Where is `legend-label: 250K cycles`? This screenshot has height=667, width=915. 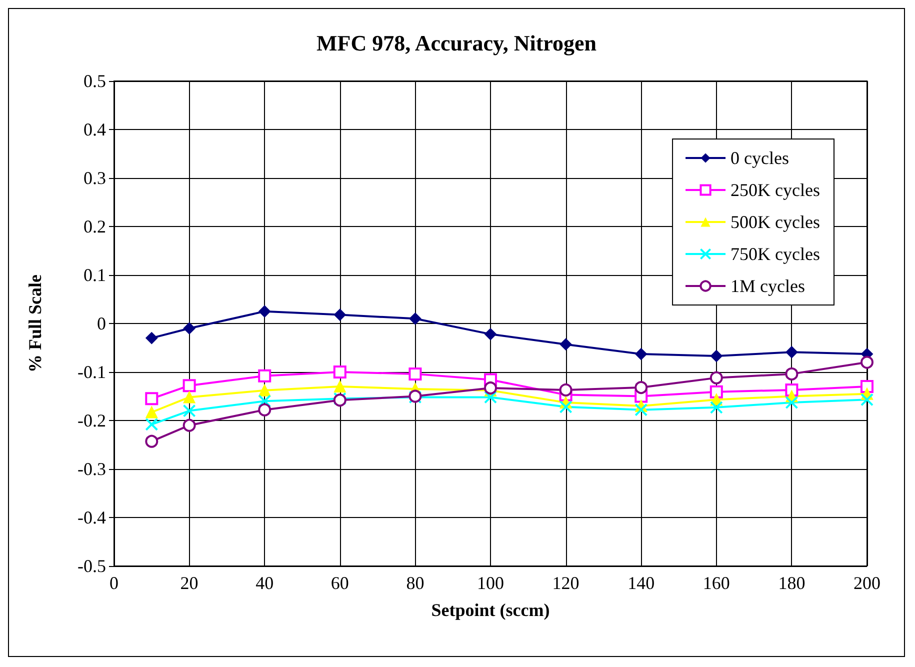 legend-label: 250K cycles is located at coordinates (775, 190).